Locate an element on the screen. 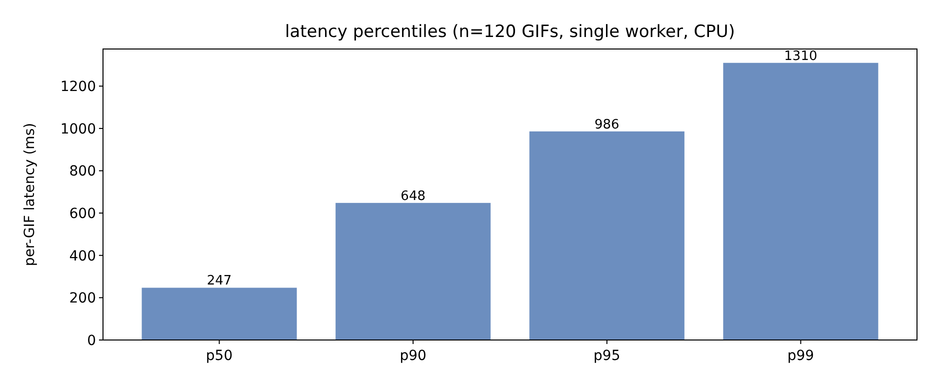 The image size is (936, 390). chart-title: latency percentiles (n=120 GIFs, single worker, CPU) is located at coordinates (510, 32).